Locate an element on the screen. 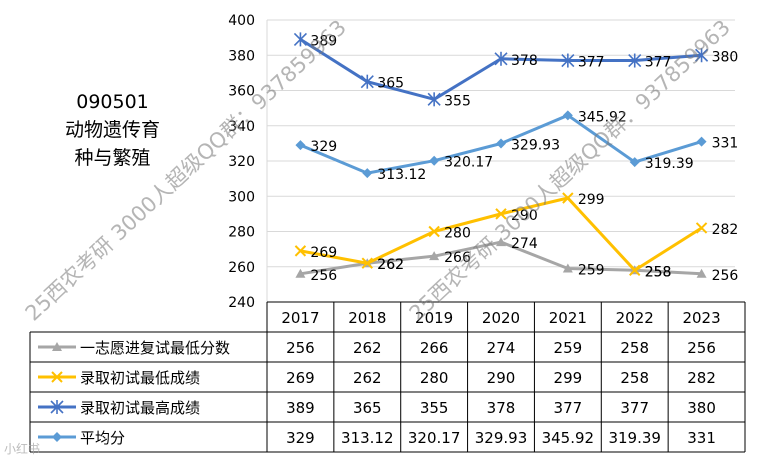 The width and height of the screenshot is (769, 463). corner-watermark: 小红书 is located at coordinates (22, 449).